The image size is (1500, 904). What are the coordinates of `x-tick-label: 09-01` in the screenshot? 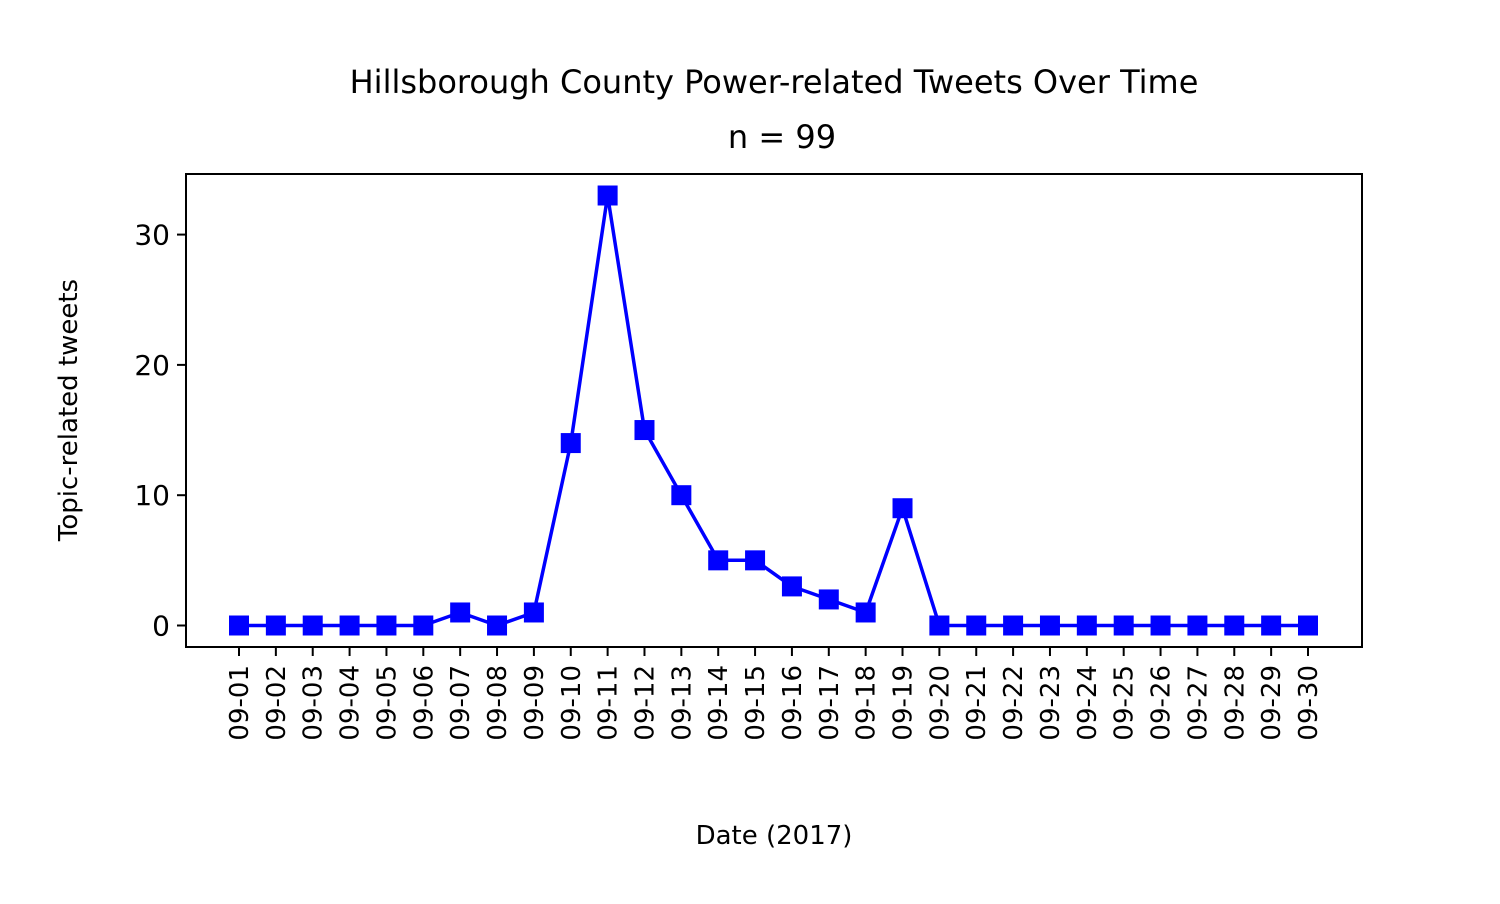 It's located at (240, 703).